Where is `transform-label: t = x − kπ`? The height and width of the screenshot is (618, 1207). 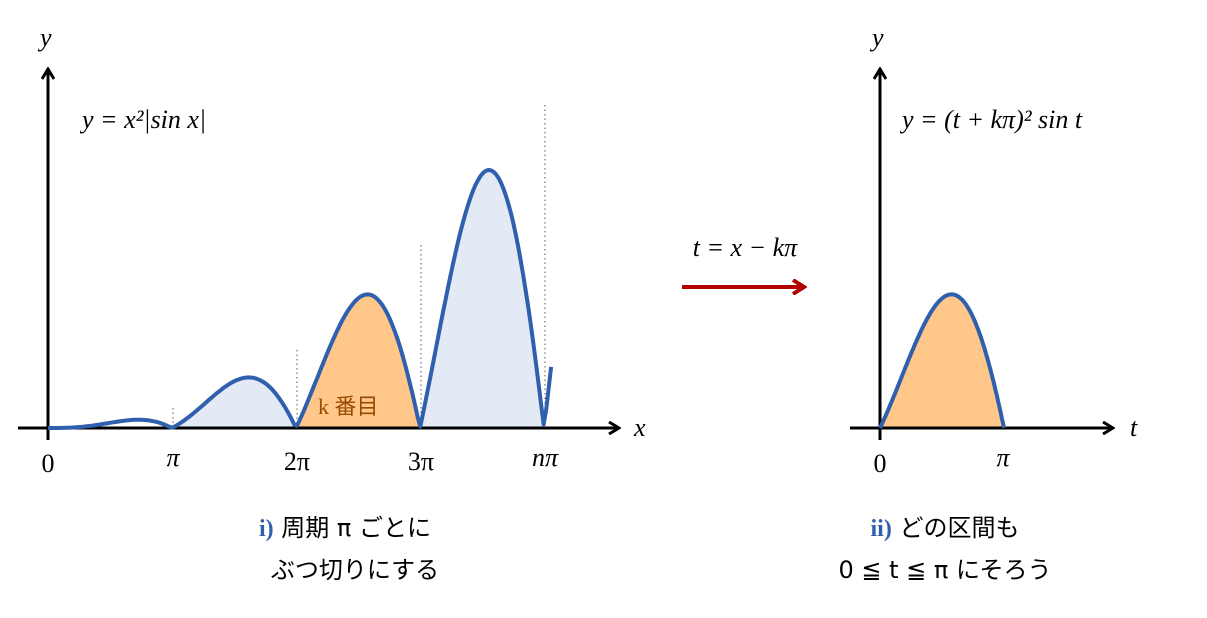
transform-label: t = x − kπ is located at coordinates (745, 247).